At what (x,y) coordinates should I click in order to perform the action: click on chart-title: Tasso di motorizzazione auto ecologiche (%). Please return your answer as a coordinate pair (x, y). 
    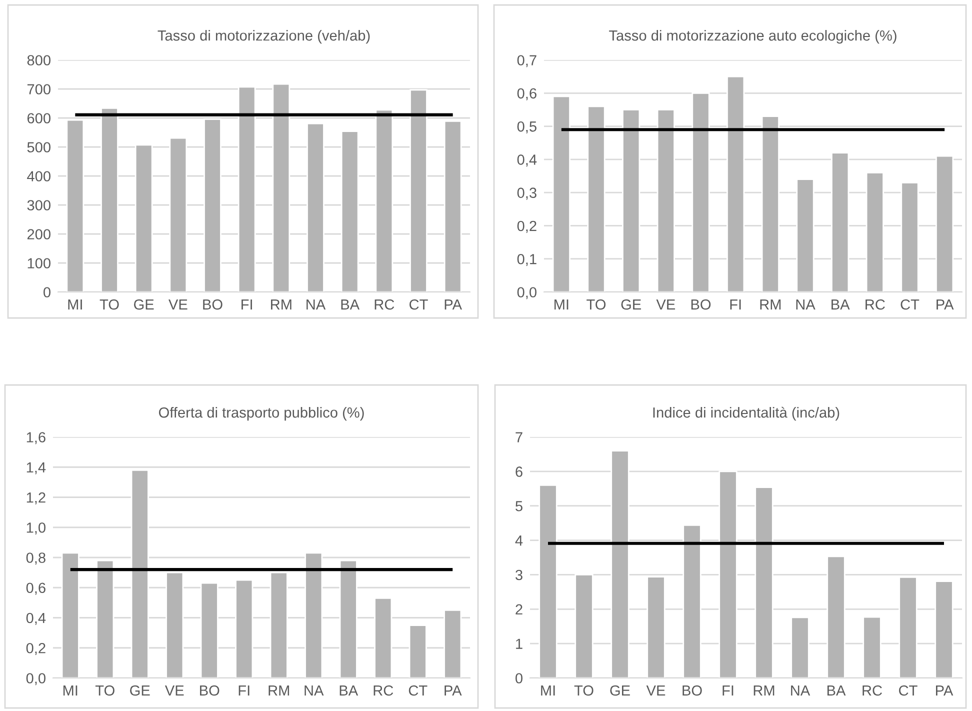
    Looking at the image, I should click on (752, 37).